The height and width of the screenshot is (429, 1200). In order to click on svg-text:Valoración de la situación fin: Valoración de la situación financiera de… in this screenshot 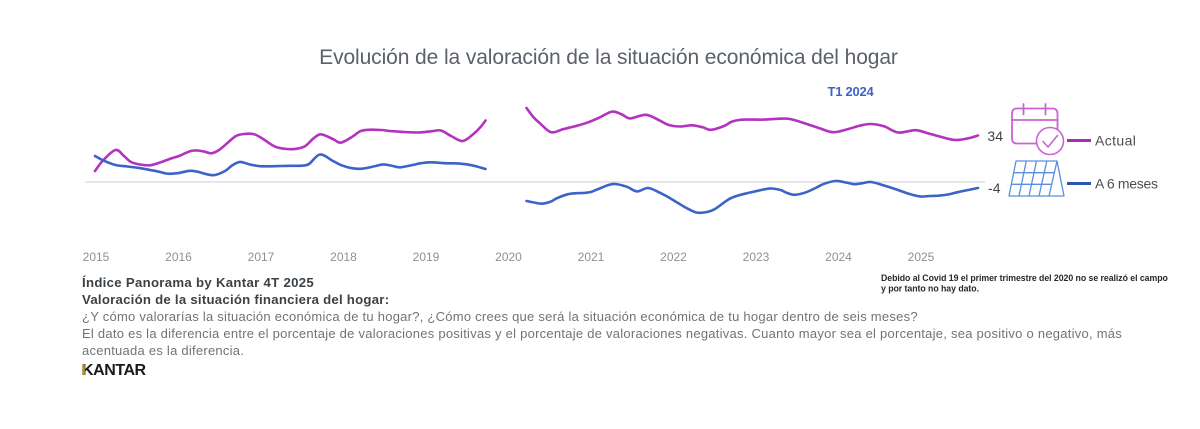, I will do `click(235, 299)`.